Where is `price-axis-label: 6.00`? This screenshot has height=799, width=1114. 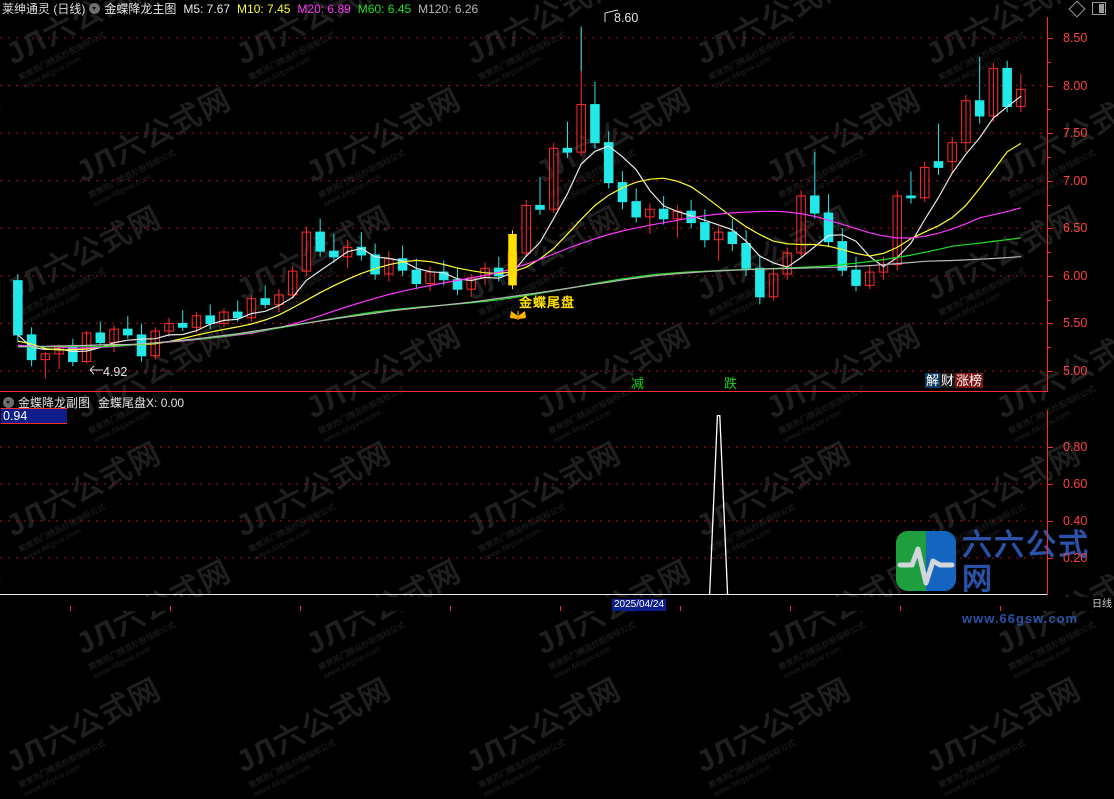
price-axis-label: 6.00 is located at coordinates (1075, 275).